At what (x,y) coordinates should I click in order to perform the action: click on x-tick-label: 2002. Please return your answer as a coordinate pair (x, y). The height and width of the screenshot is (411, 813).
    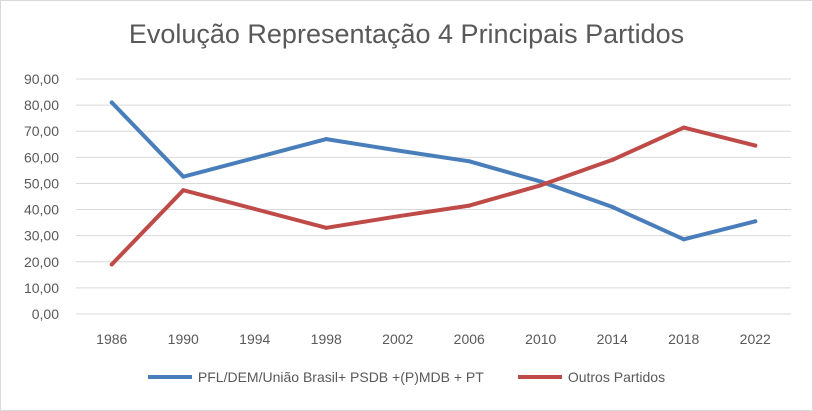
    Looking at the image, I should click on (397, 339).